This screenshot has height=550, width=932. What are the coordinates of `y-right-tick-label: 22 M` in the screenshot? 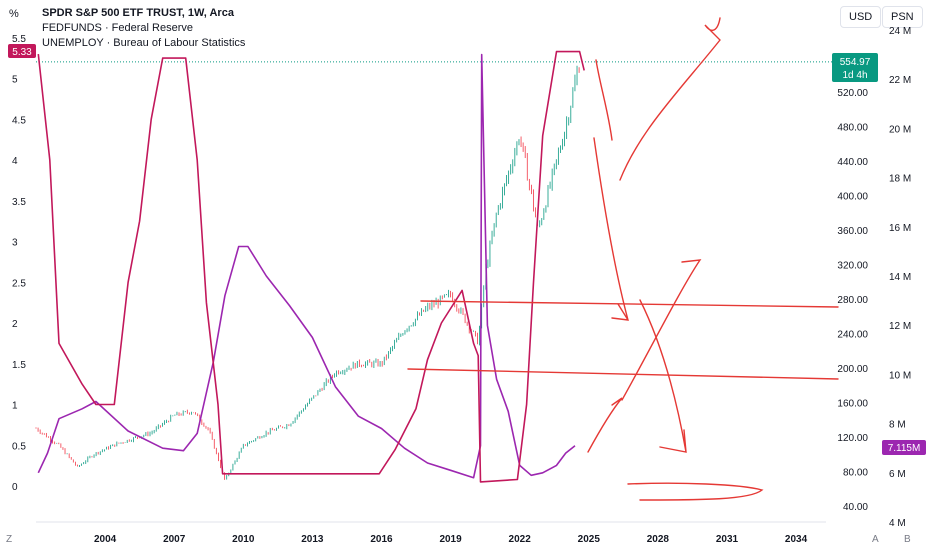 It's located at (900, 80).